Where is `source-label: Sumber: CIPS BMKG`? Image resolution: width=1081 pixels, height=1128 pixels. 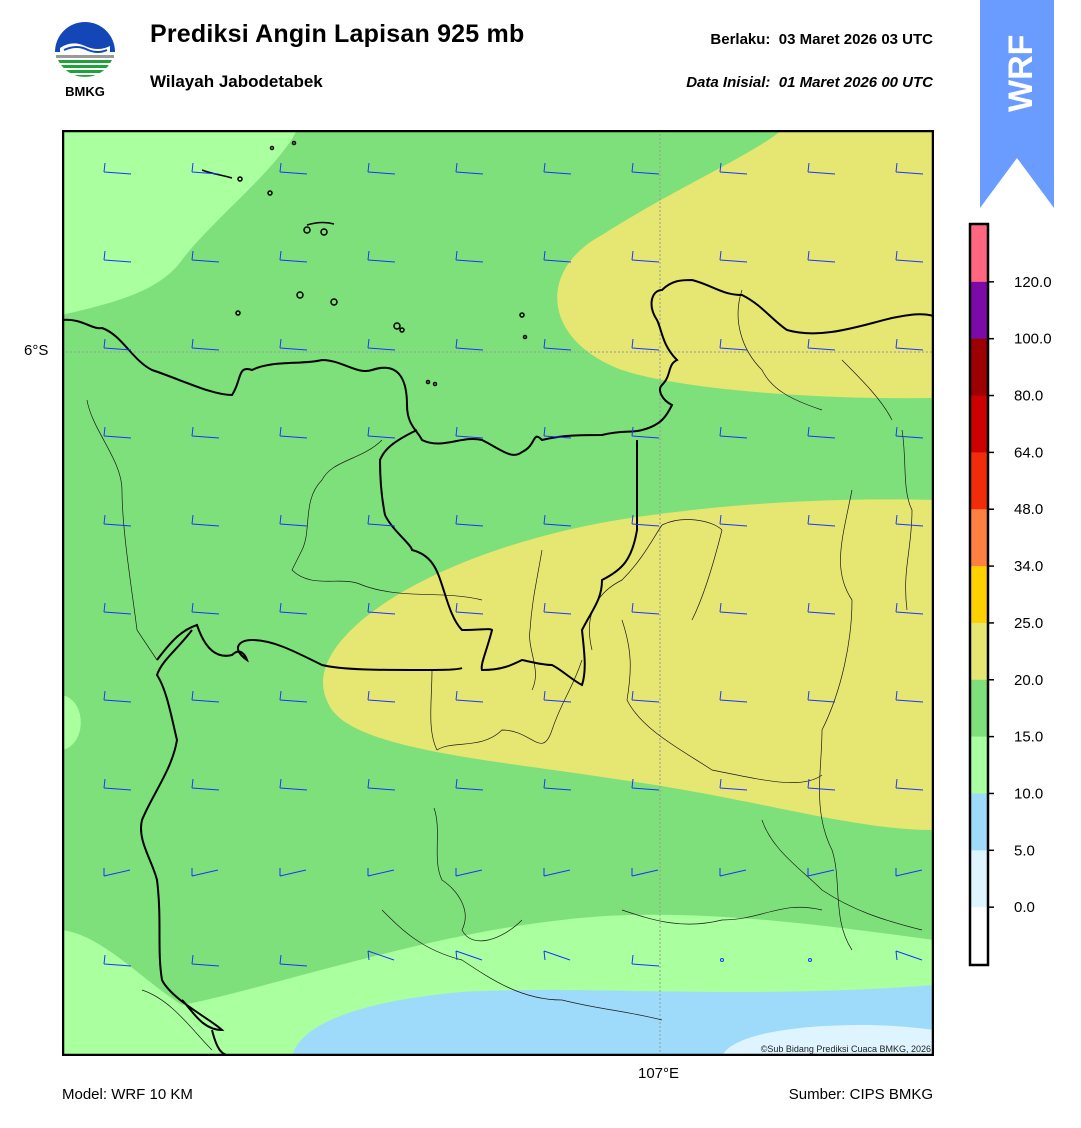
source-label: Sumber: CIPS BMKG is located at coordinates (860, 1094).